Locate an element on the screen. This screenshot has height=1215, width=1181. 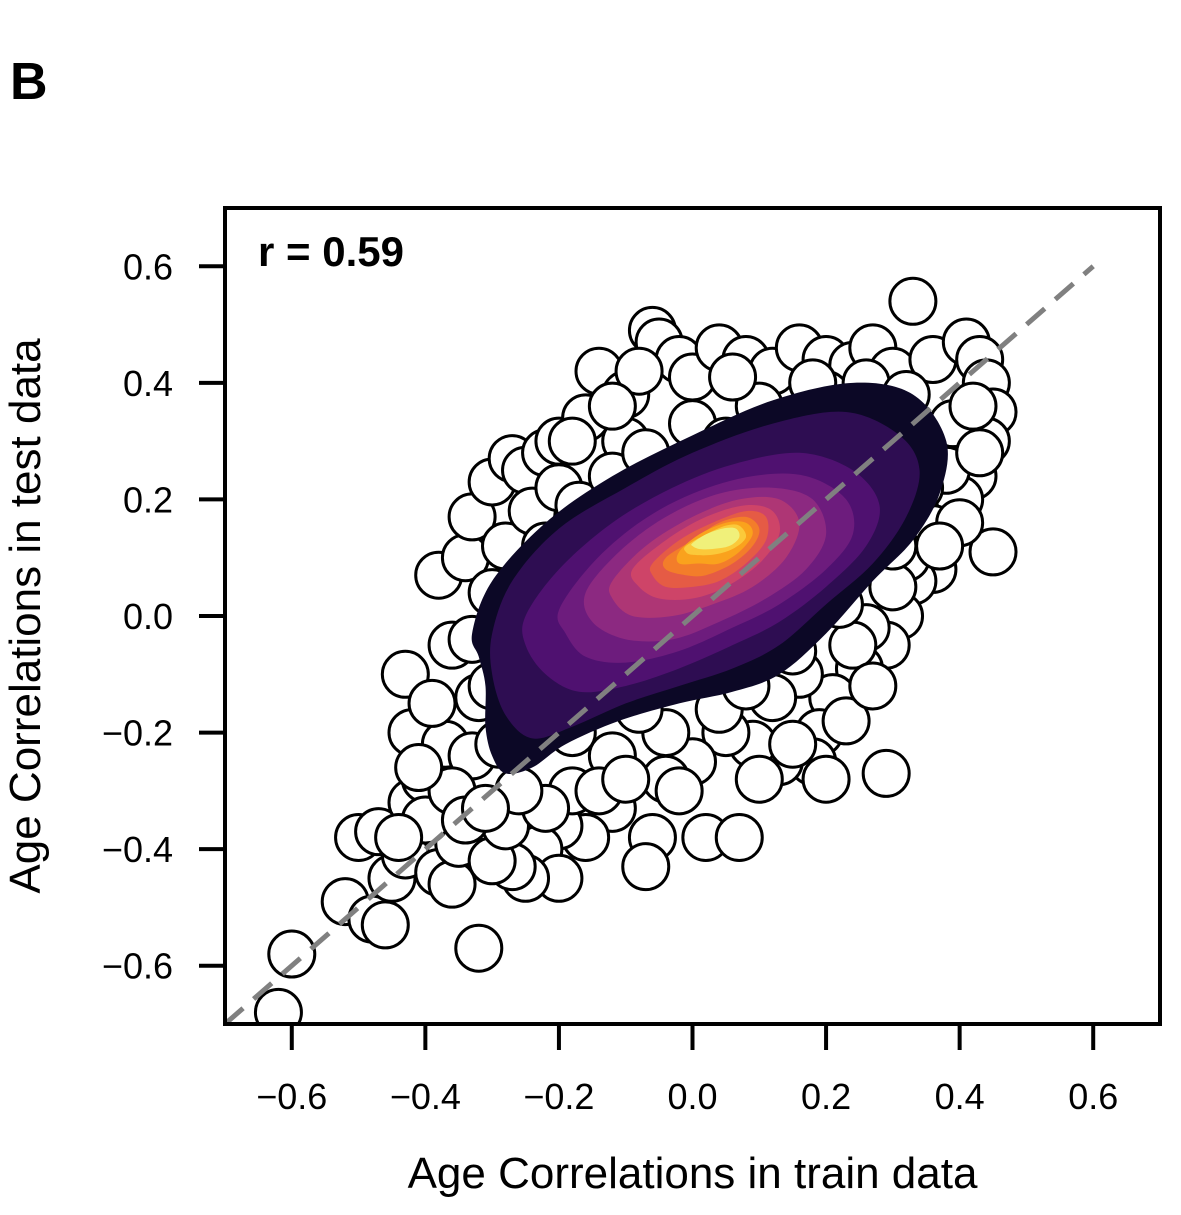
x-tick-label: −0.4 is located at coordinates (425, 1096).